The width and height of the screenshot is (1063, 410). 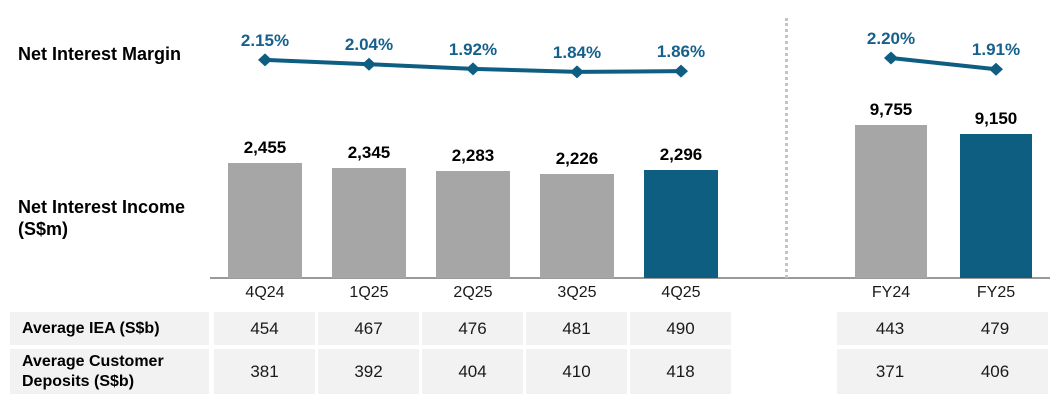 I want to click on nii-bar-FY25, so click(x=996, y=206).